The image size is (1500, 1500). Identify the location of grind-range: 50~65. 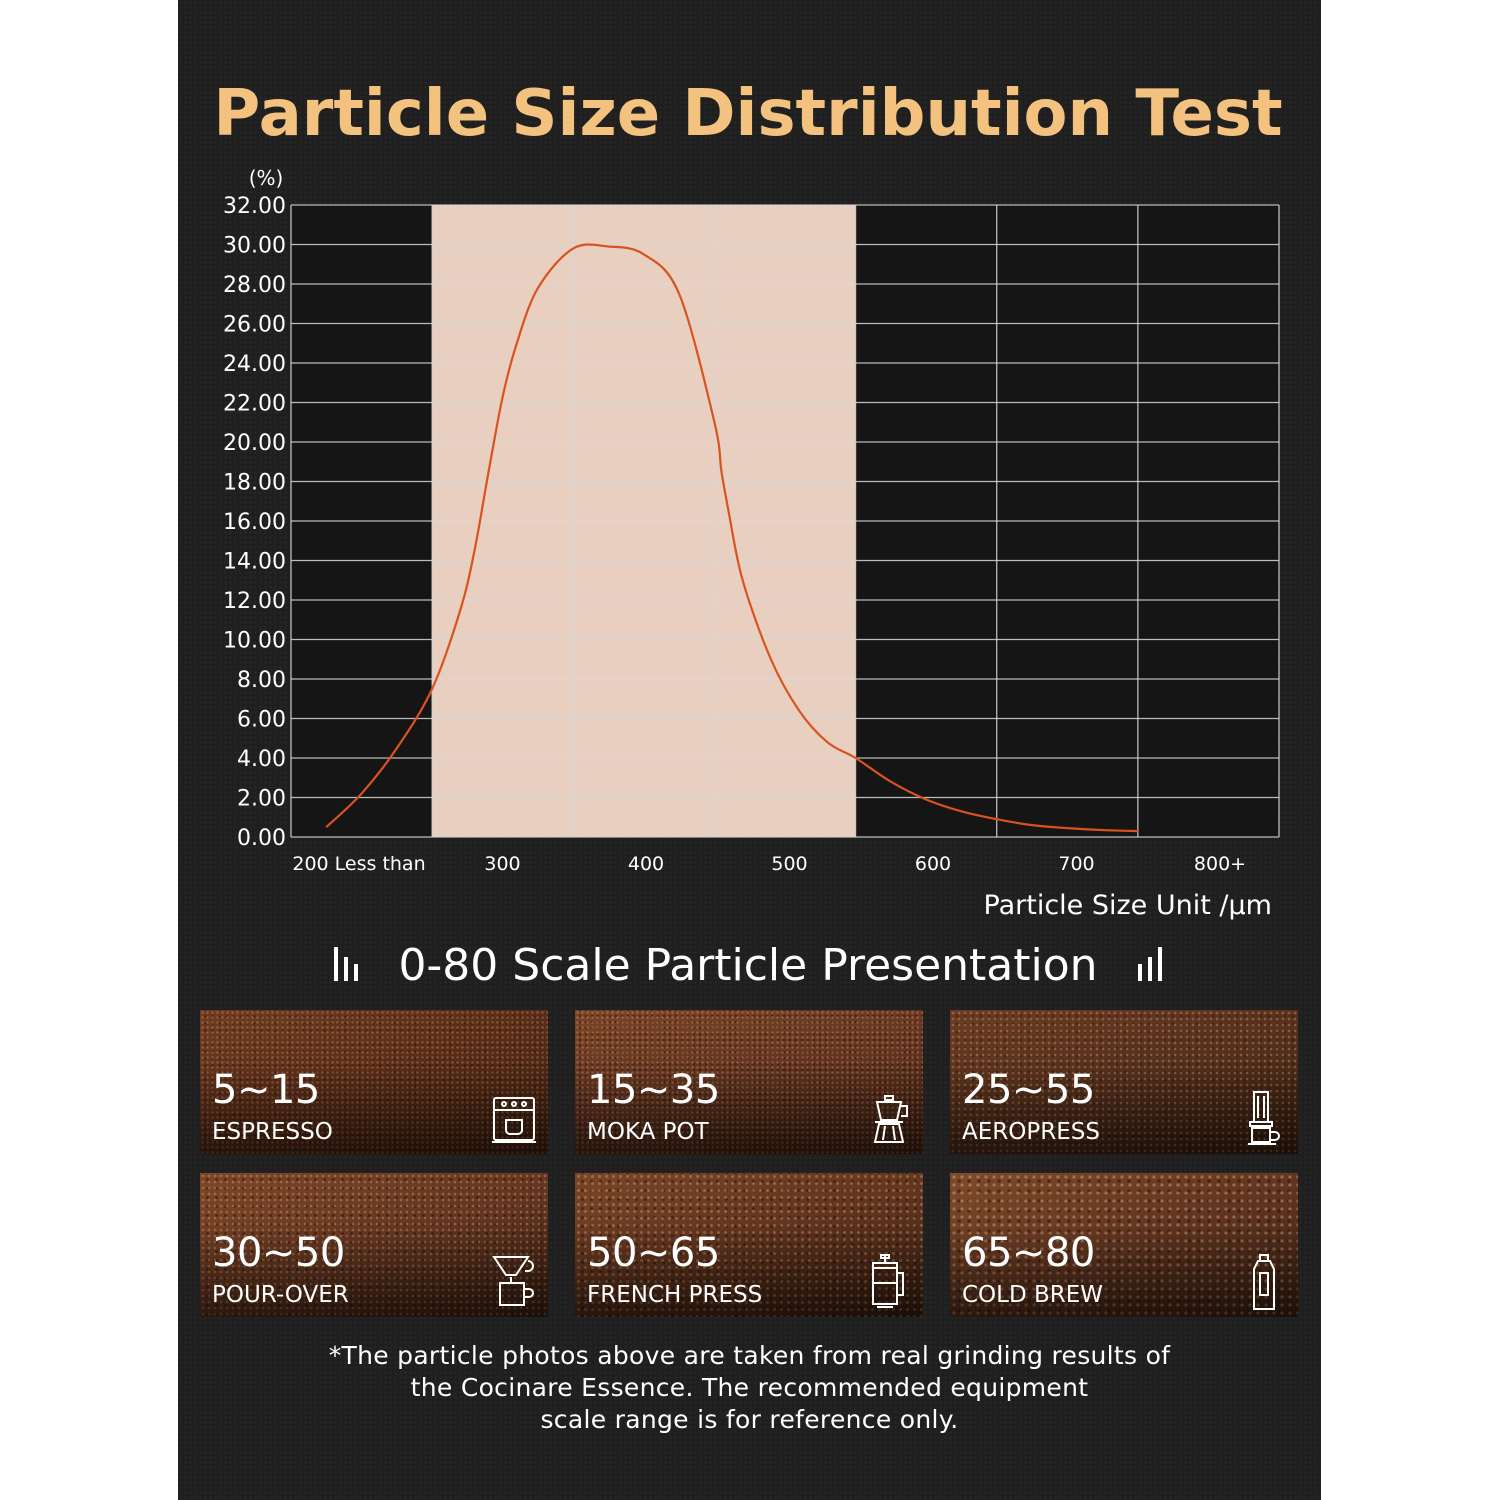
(653, 1253).